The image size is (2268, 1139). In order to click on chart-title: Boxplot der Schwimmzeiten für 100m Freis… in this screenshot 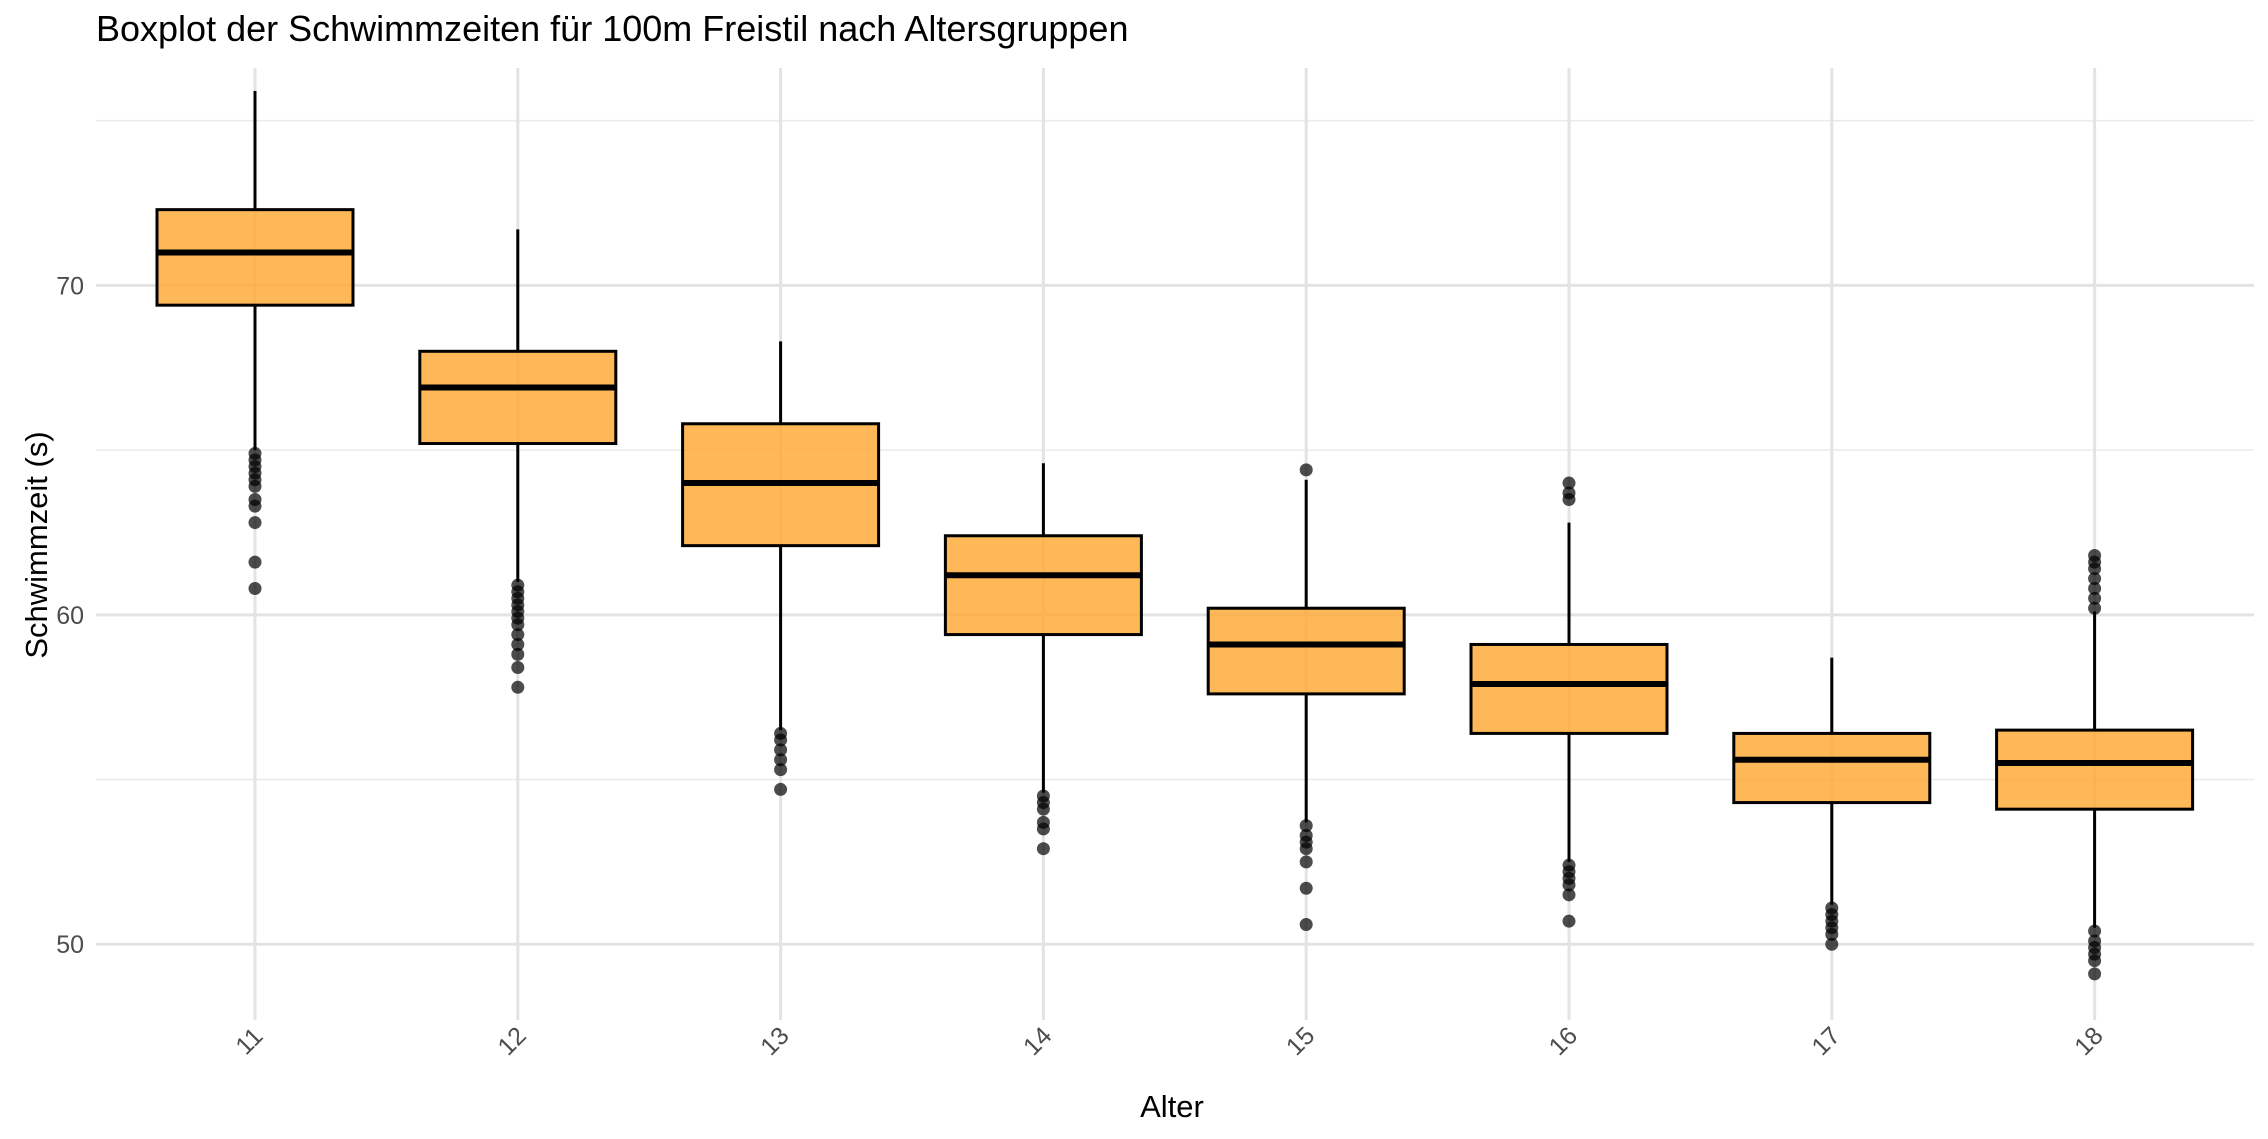, I will do `click(612, 28)`.